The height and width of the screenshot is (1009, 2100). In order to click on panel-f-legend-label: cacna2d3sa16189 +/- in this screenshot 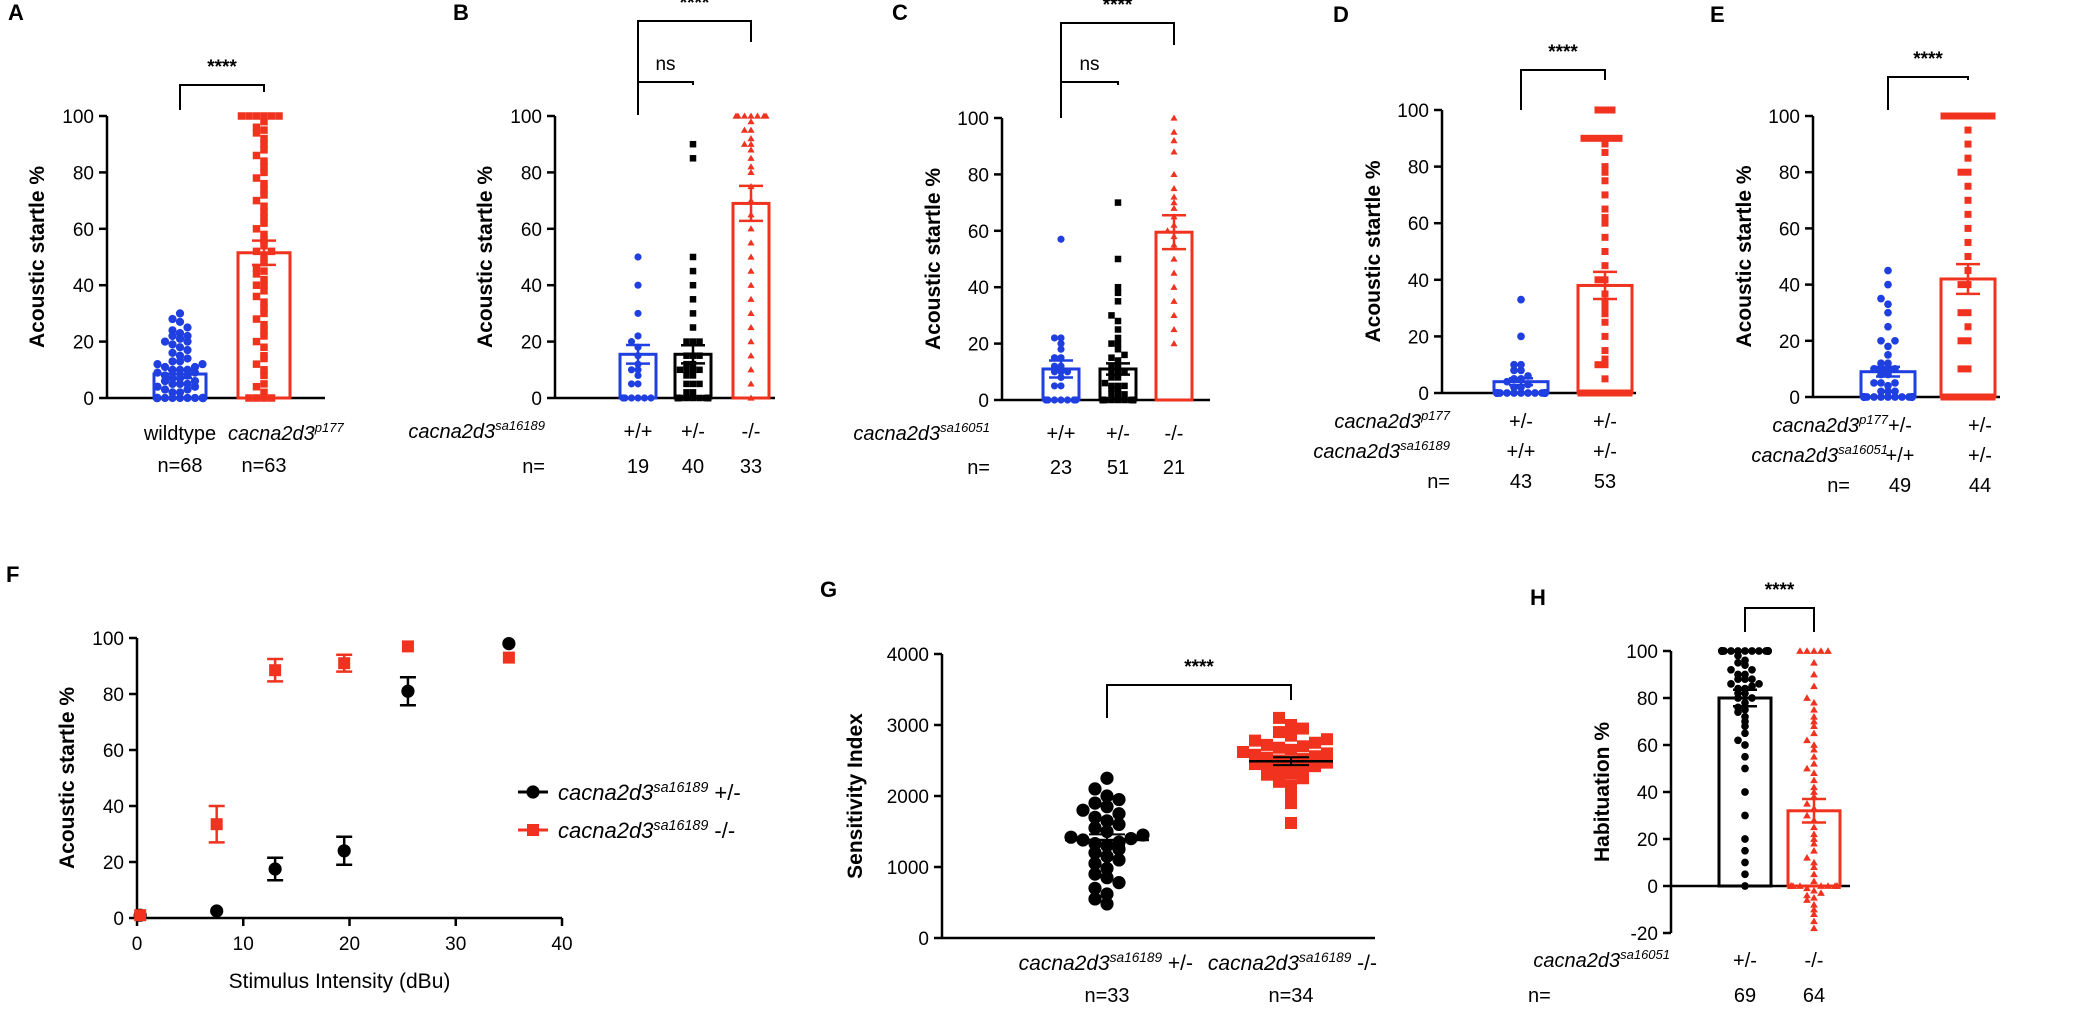, I will do `click(649, 792)`.